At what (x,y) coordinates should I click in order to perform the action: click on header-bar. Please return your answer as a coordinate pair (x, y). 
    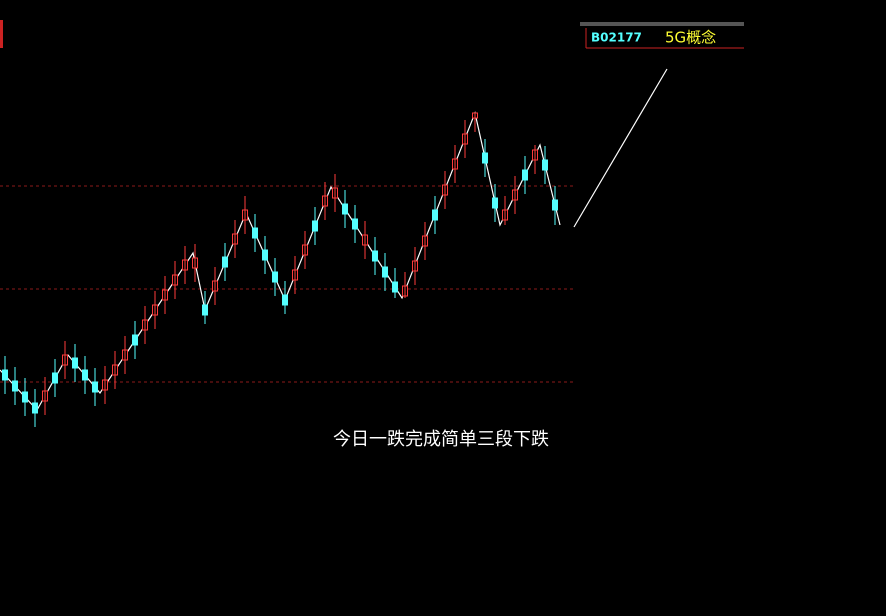
    Looking at the image, I should click on (662, 24).